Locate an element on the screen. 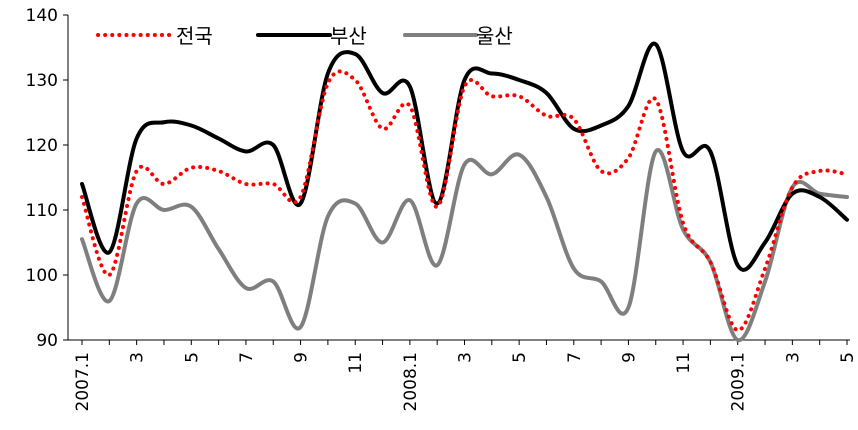 The image size is (858, 430). x-tick-label: 2008.1 is located at coordinates (411, 381).